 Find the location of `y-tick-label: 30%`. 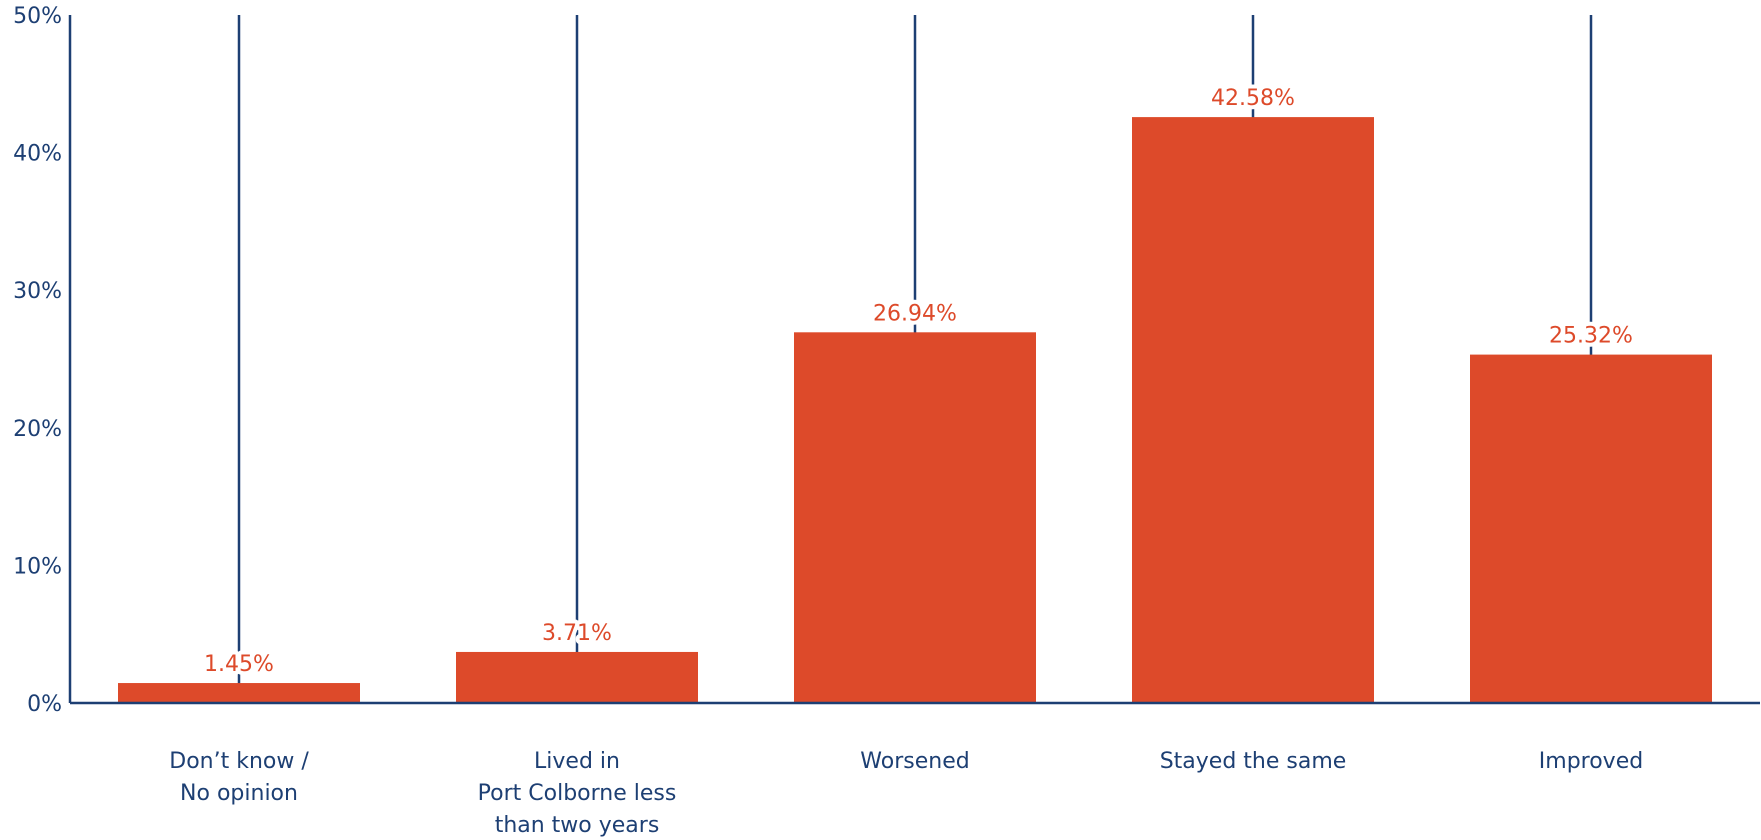

y-tick-label: 30% is located at coordinates (37, 291).